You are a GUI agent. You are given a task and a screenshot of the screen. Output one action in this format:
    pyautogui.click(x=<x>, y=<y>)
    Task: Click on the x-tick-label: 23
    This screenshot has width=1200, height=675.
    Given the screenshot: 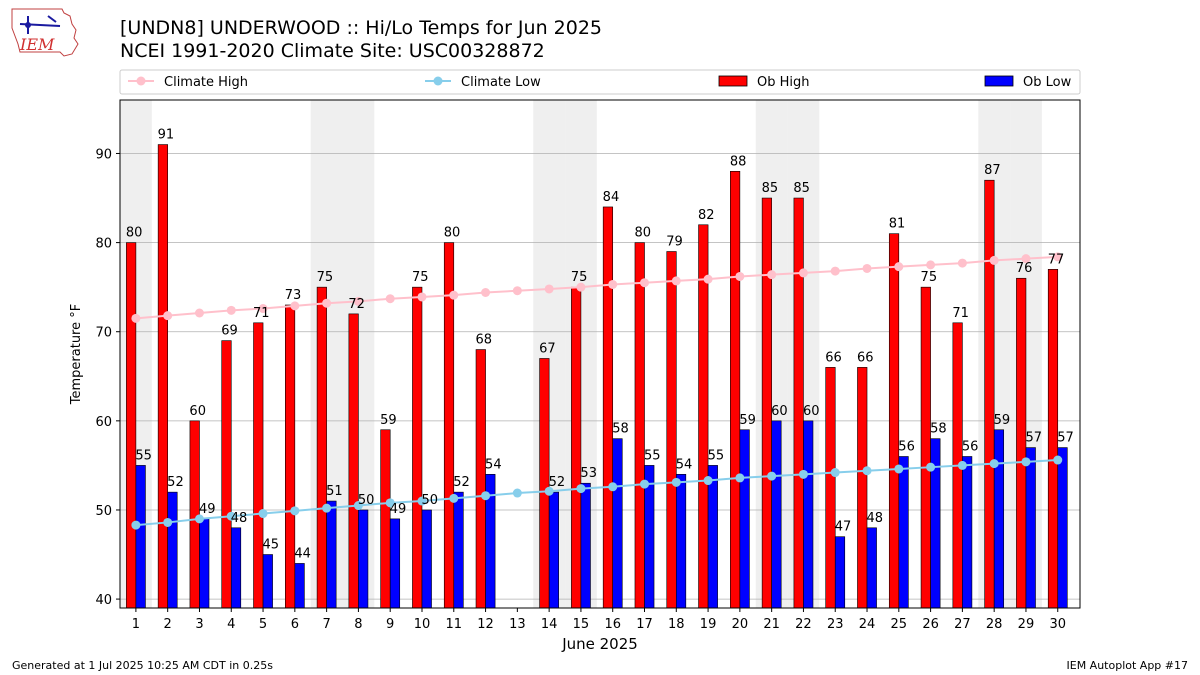 What is the action you would take?
    pyautogui.click(x=835, y=624)
    